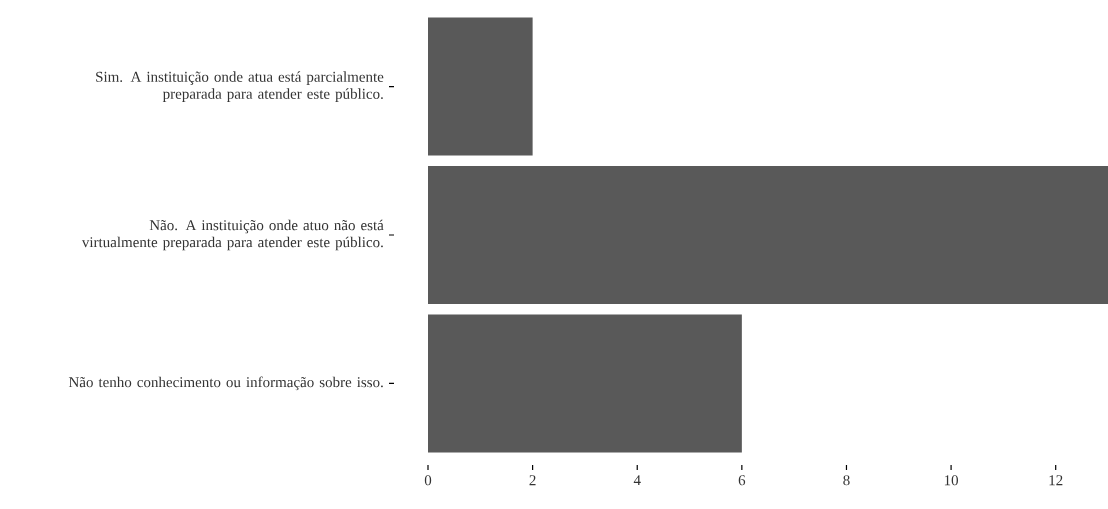  Describe the element at coordinates (232, 235) in the screenshot. I see `y-tick-label: Não. A instituição onde atuo não está virtualmente preparada para atender este público.` at that location.